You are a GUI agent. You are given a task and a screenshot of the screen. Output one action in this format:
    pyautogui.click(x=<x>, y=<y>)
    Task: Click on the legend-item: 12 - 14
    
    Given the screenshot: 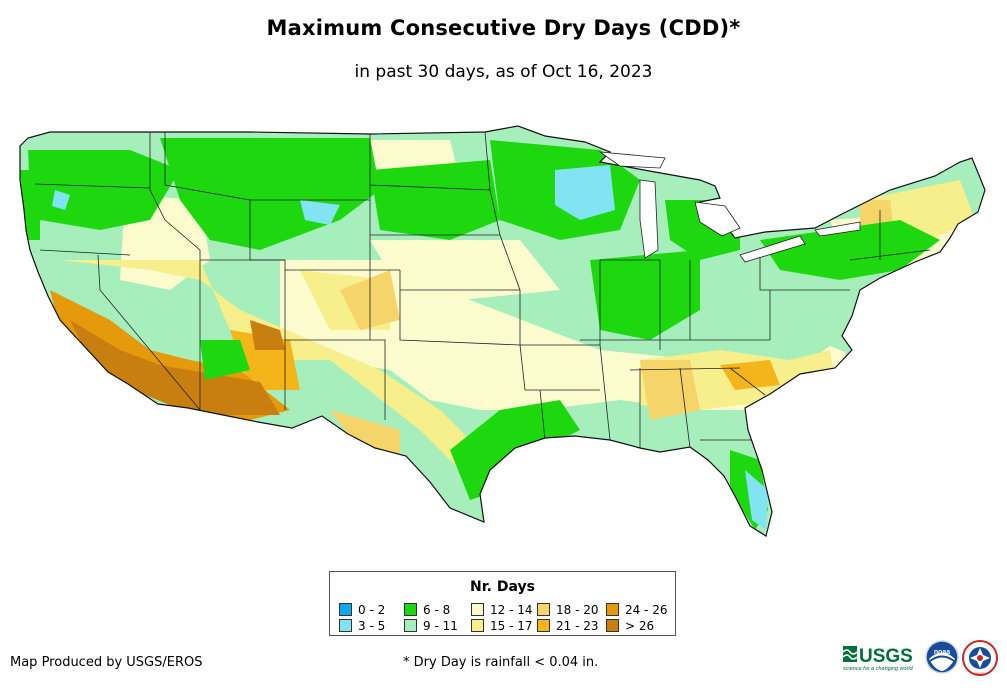 What is the action you would take?
    pyautogui.click(x=502, y=609)
    